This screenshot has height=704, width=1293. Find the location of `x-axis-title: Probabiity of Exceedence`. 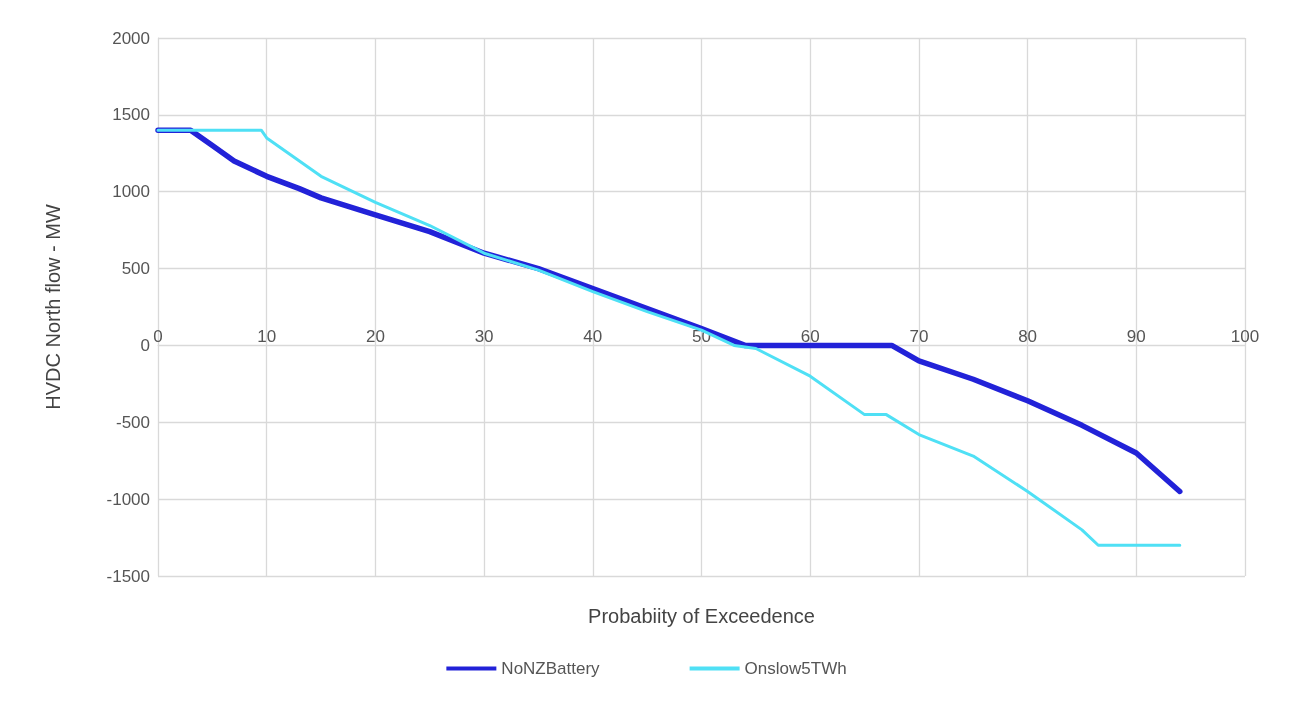

x-axis-title: Probabiity of Exceedence is located at coordinates (701, 616).